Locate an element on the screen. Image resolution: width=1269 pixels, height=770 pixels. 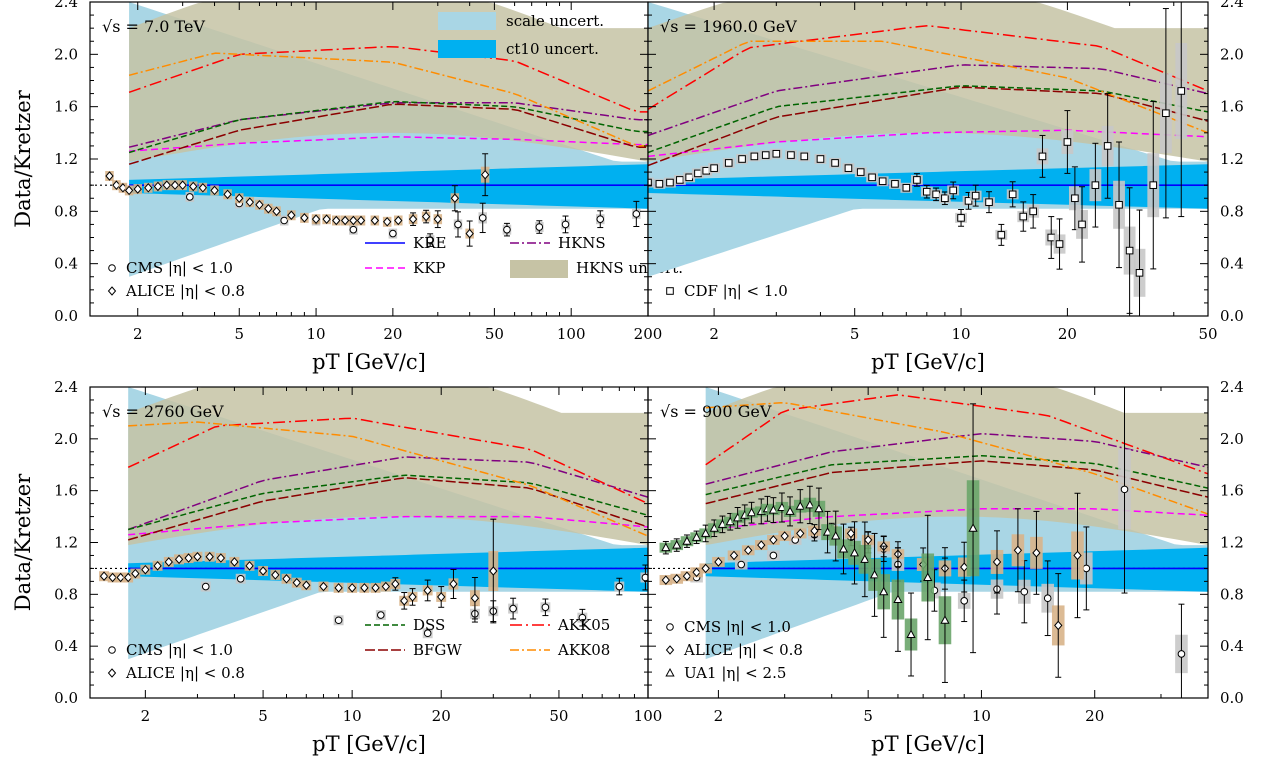
energy-label: √s = 900 GeV is located at coordinates (716, 411).